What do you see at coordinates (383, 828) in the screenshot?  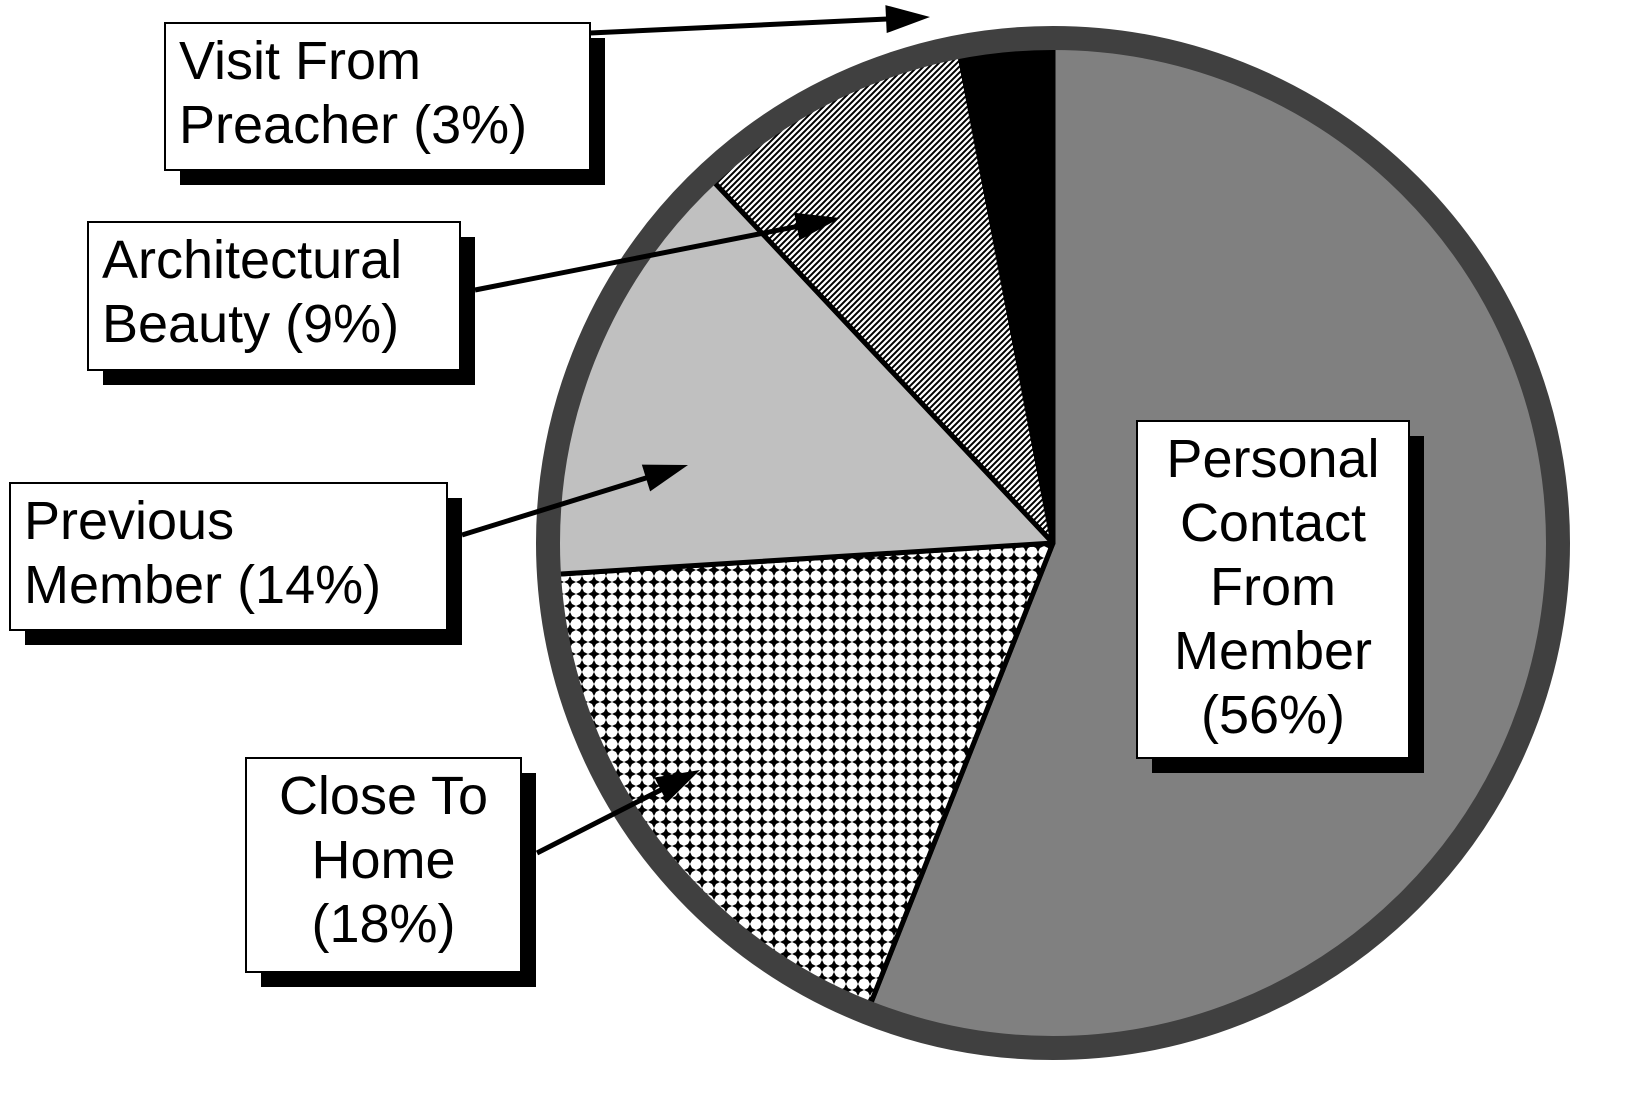 I see `category-label: Close To Home` at bounding box center [383, 828].